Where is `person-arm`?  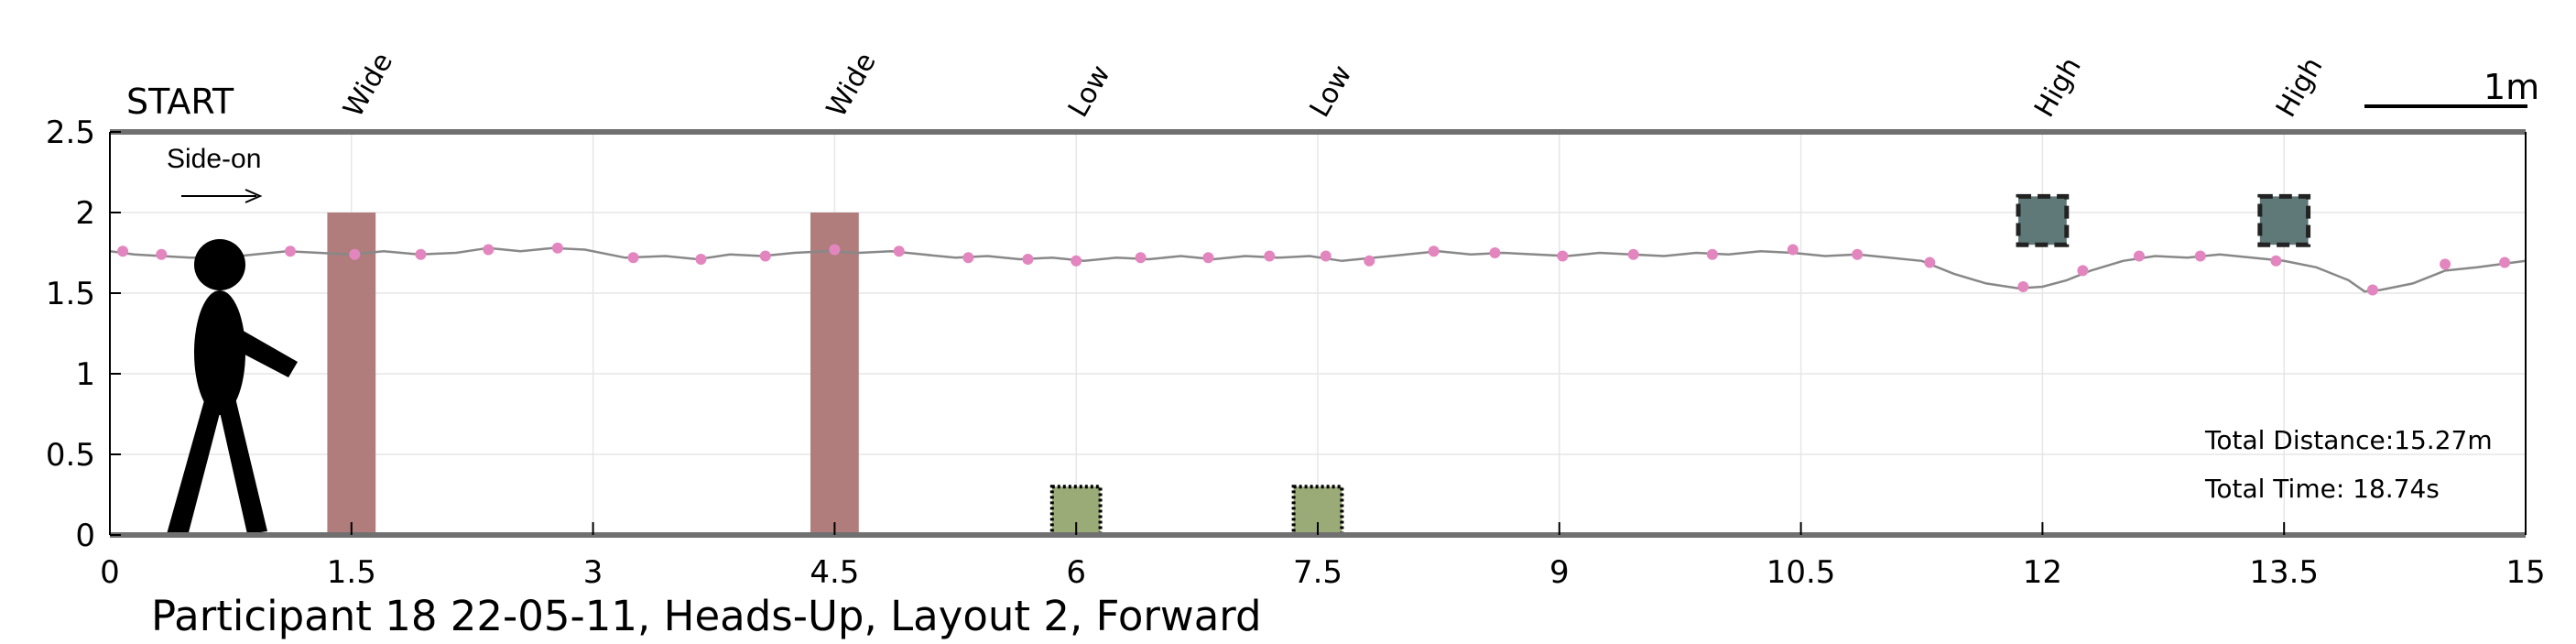
person-arm is located at coordinates (263, 351).